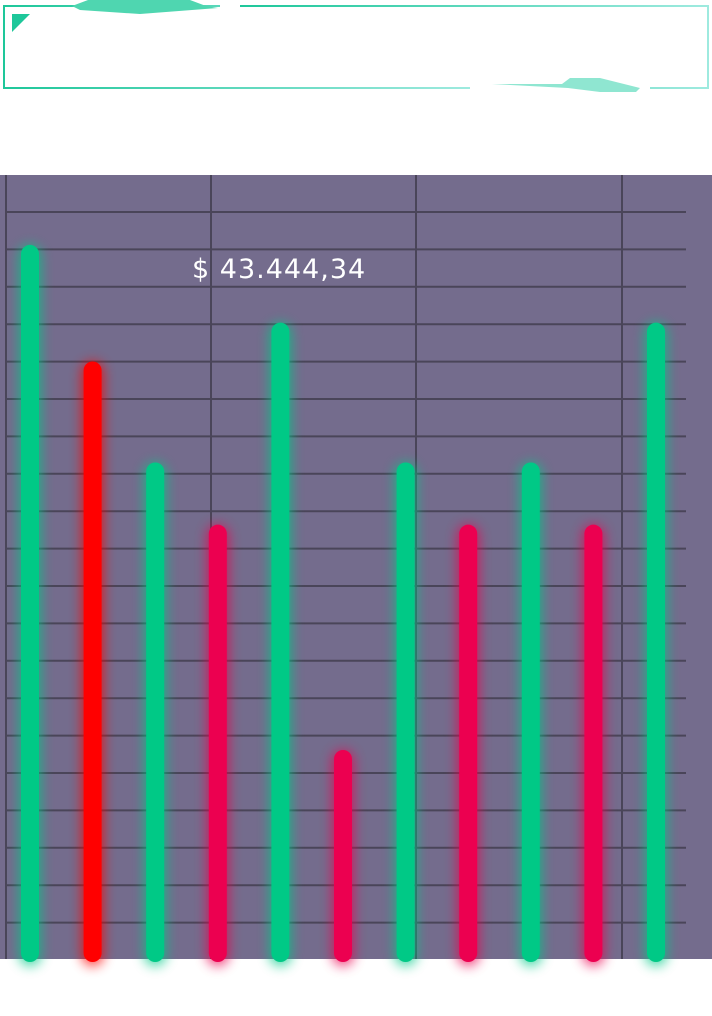 The width and height of the screenshot is (712, 1016). Describe the element at coordinates (145, 7) in the screenshot. I see `header-tab-top` at that location.